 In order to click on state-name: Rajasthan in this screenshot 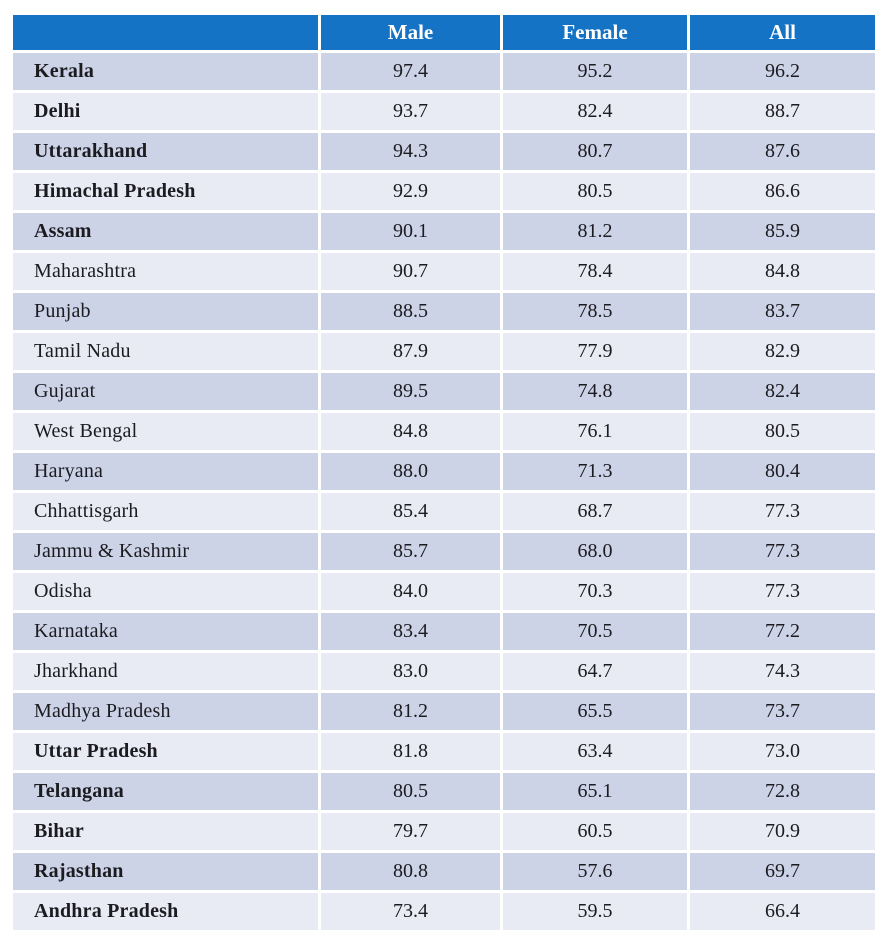, I will do `click(165, 871)`.